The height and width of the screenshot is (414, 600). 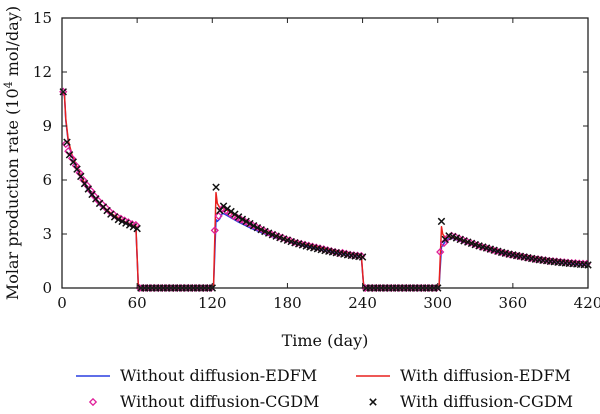 I want to click on x-axis-title: Time (day), so click(x=325, y=340).